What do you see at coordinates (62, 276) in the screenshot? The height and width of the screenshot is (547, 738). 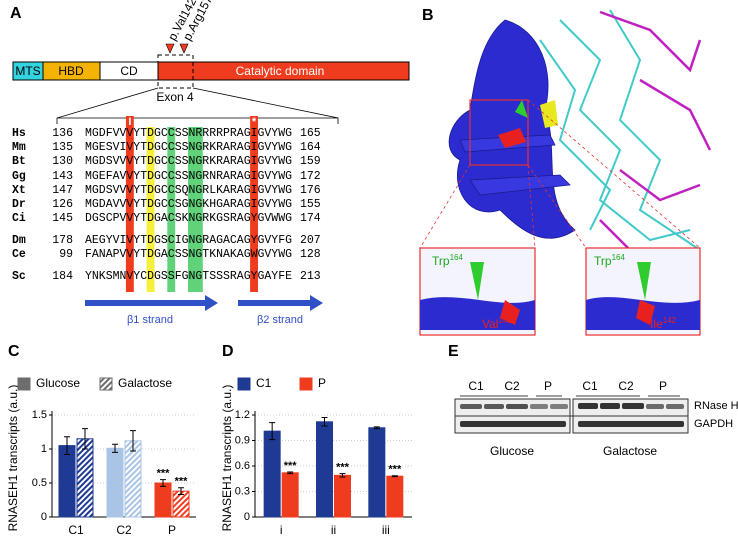 I see `start-position: 184` at bounding box center [62, 276].